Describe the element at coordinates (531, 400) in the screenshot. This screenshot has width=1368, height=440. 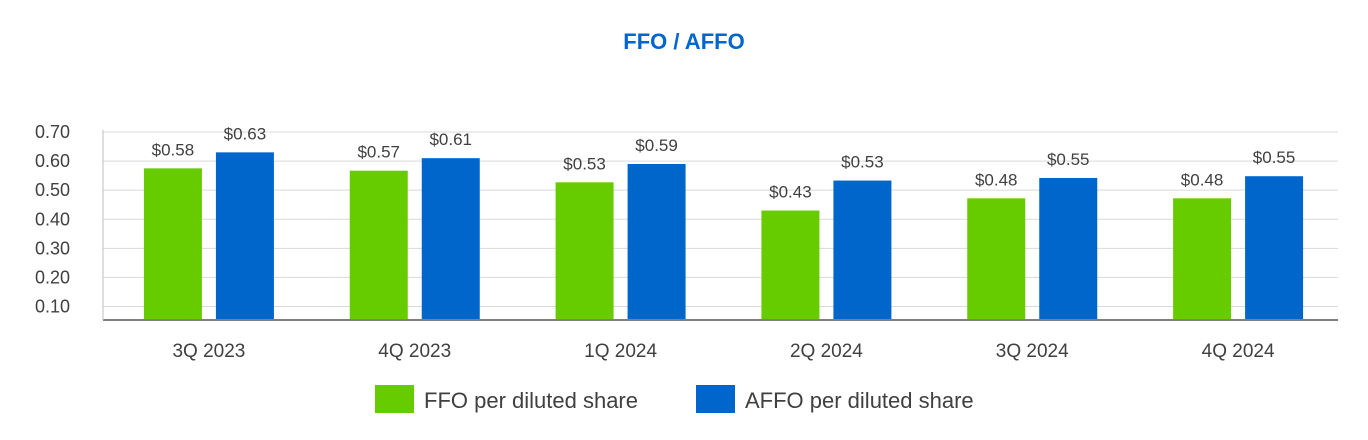
I see `legend-label-ffo: FFO per diluted share` at that location.